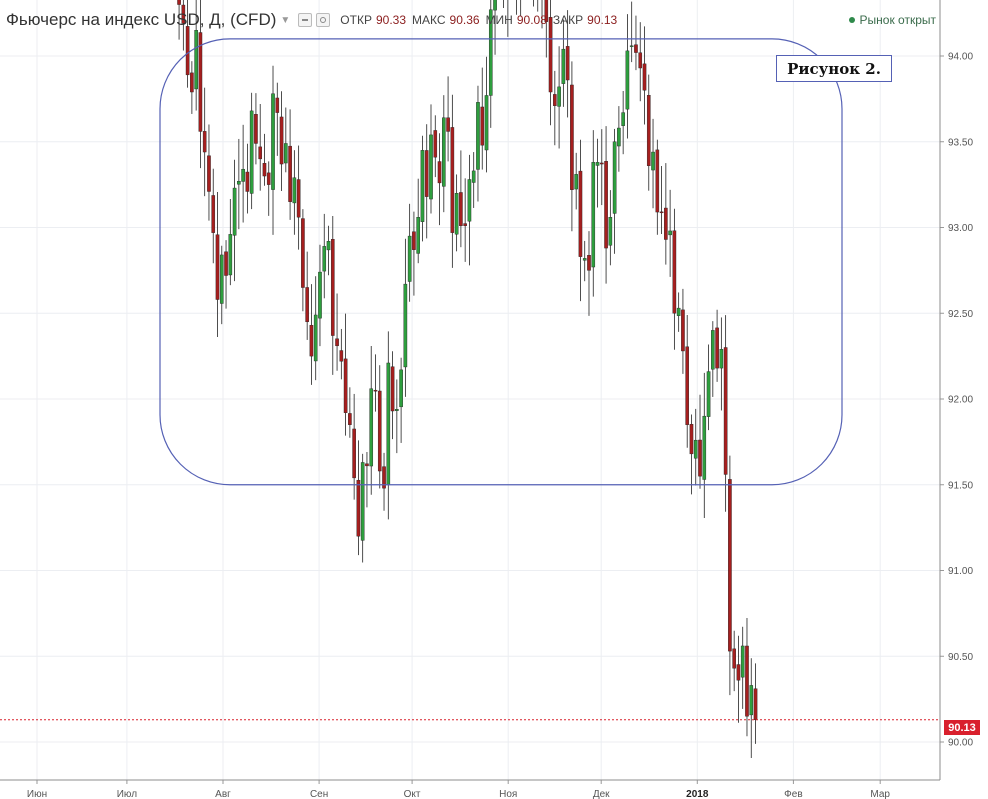 This screenshot has height=799, width=988. I want to click on y-tick-label: 90.00, so click(960, 743).